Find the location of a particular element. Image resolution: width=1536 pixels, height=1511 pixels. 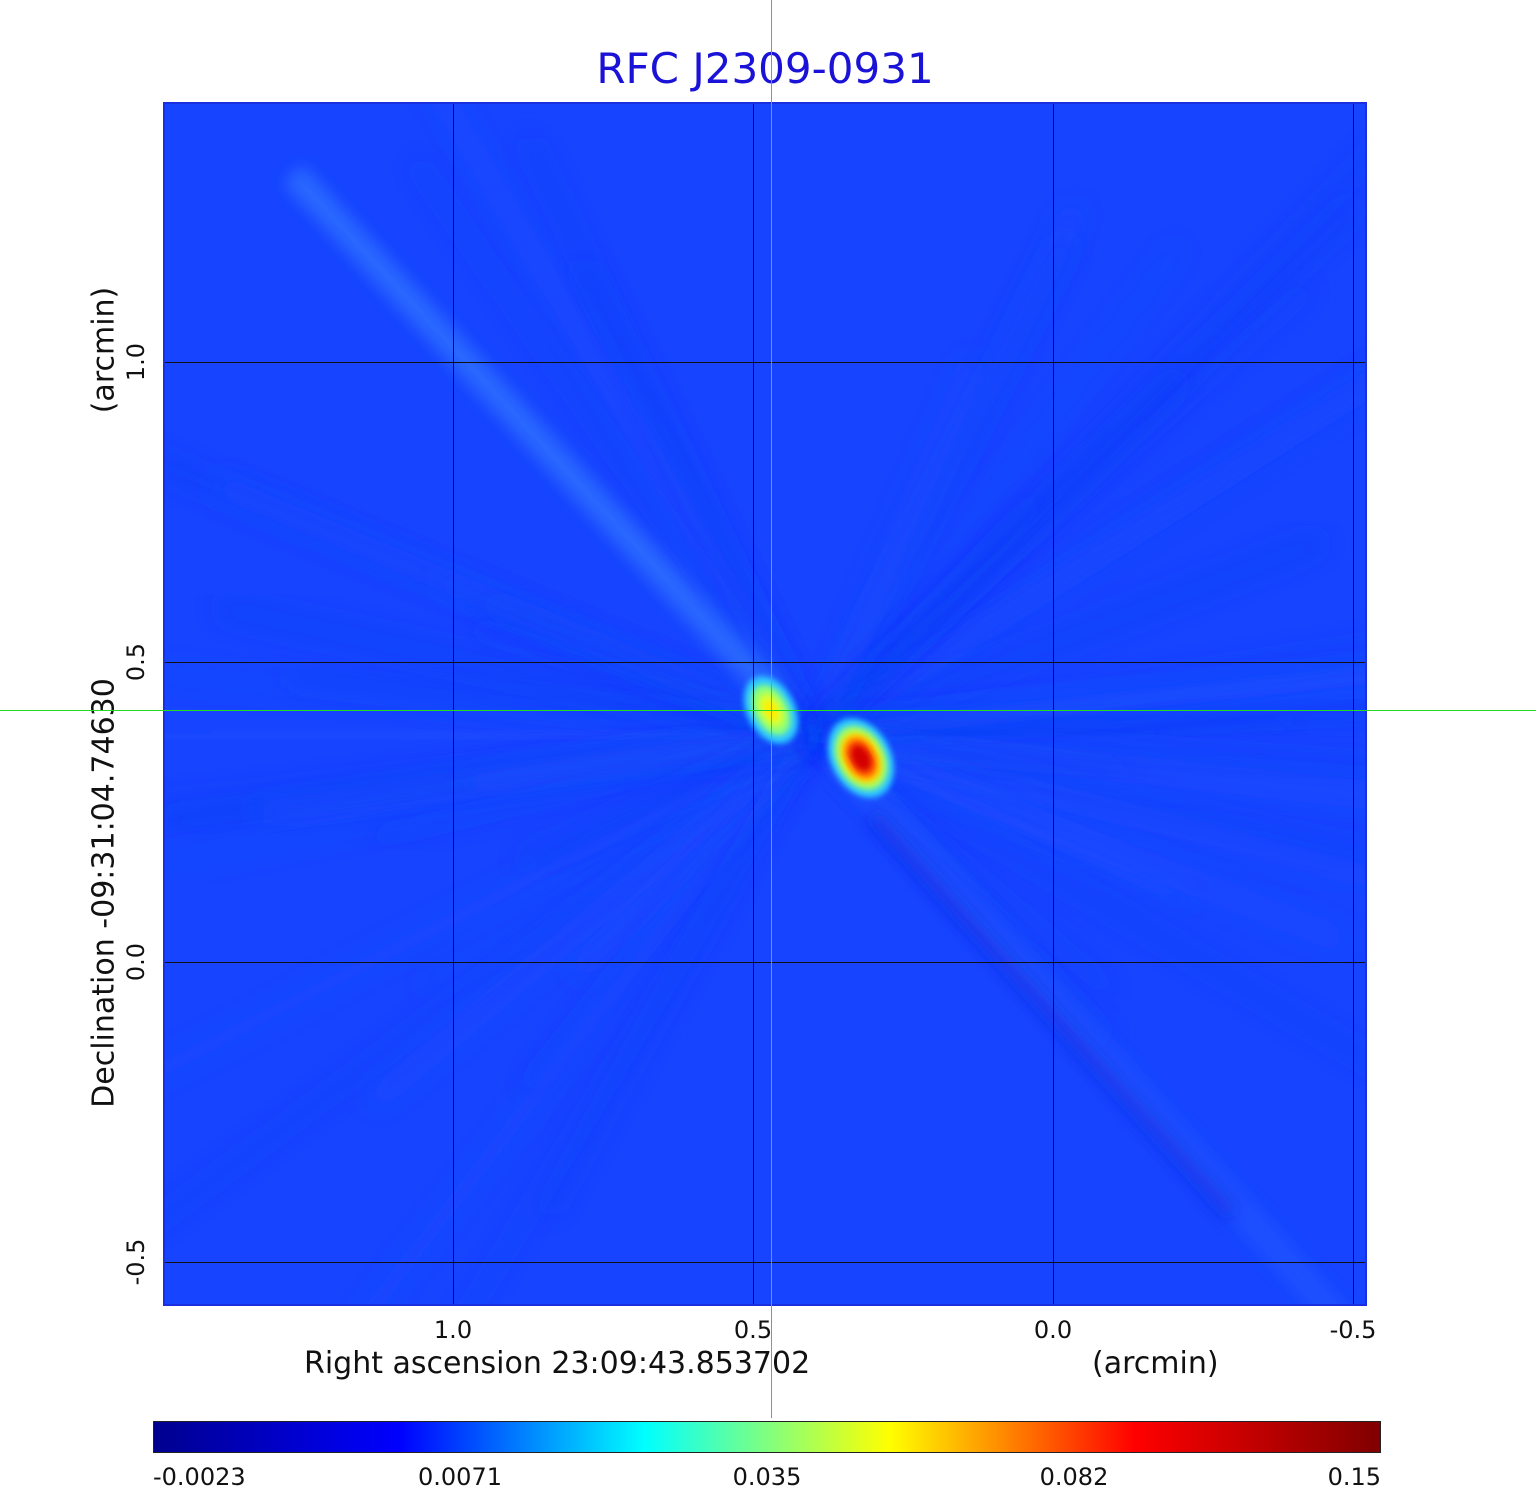

crosshair-horizontal is located at coordinates (768, 710).